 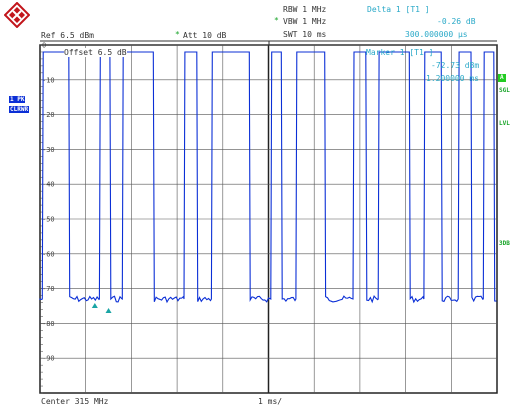 I want to click on vbw-readout: VBW 1 MHz, so click(x=305, y=21).